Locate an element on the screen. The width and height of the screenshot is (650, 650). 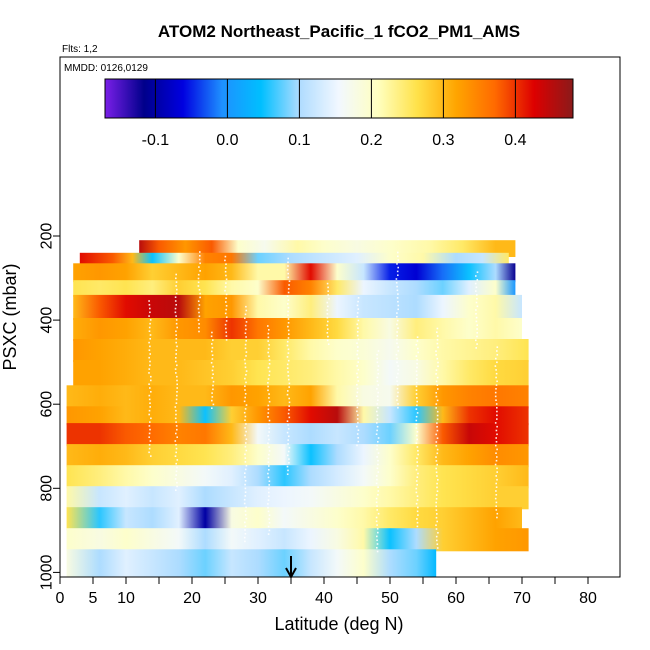
x-tick-label: 5 is located at coordinates (93, 598).